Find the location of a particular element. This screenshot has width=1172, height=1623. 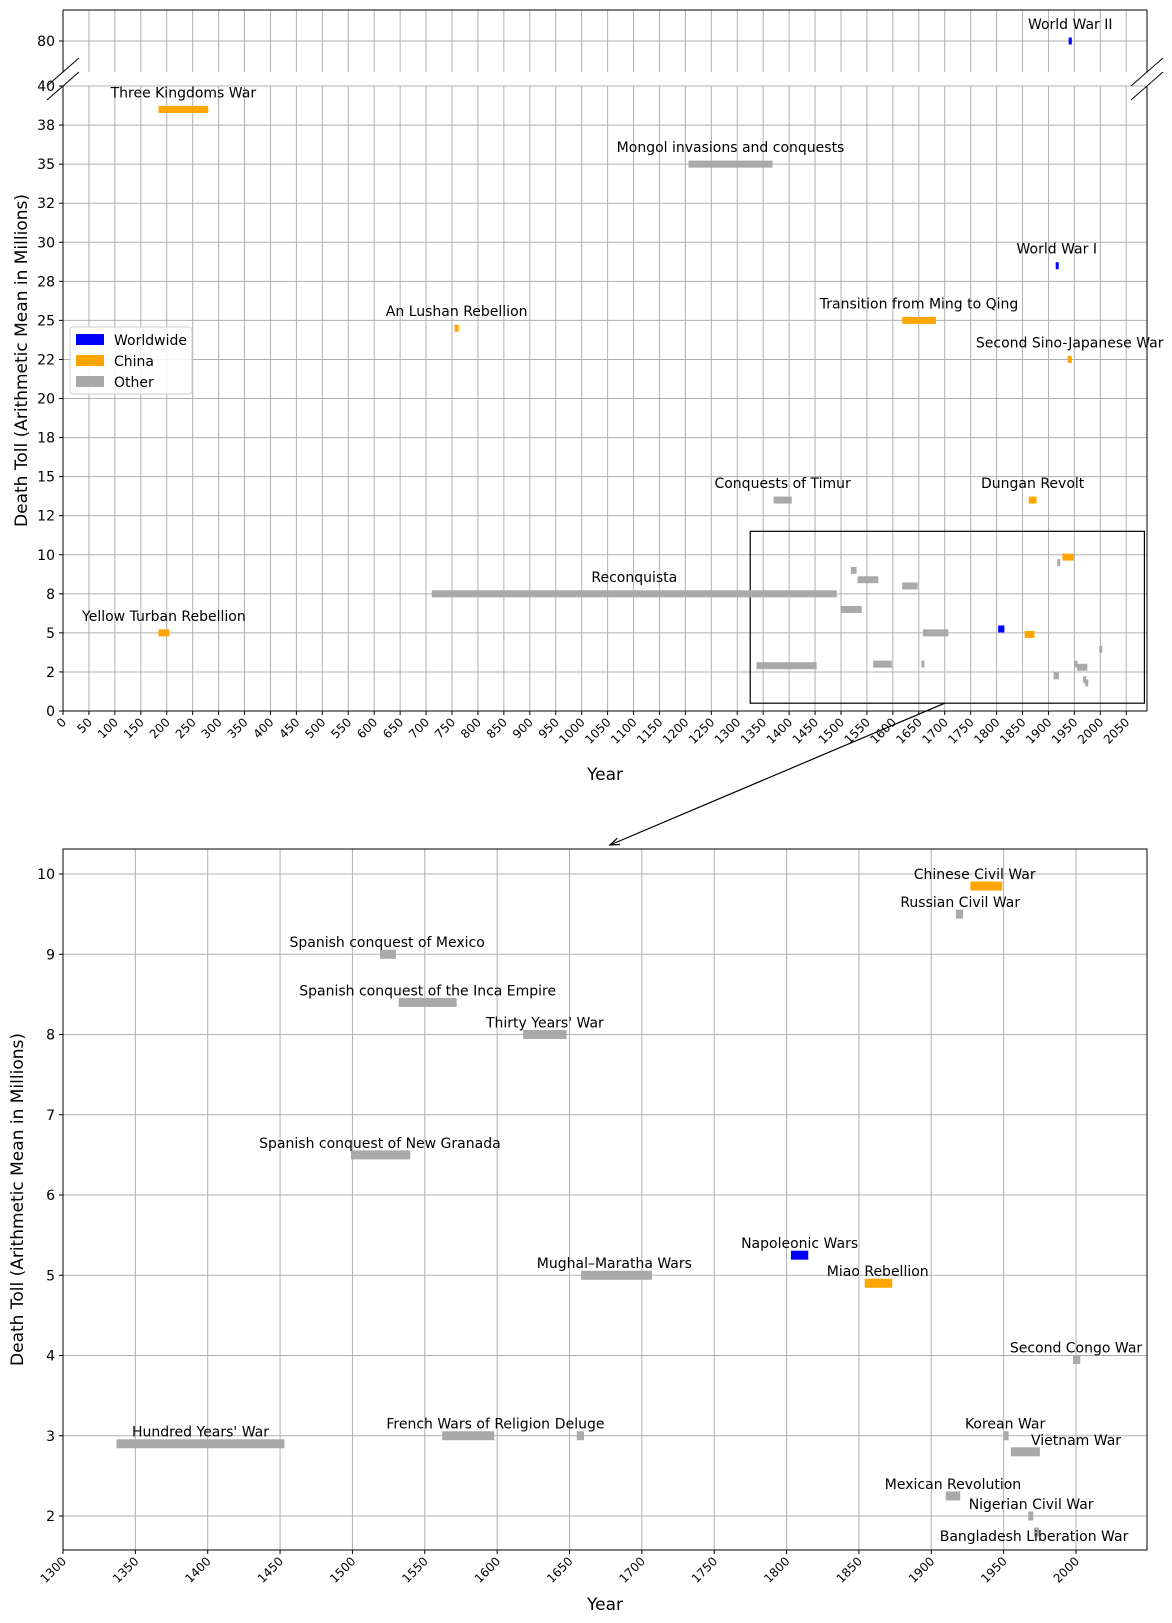

zoom-x-tick-label: 1750 is located at coordinates (704, 1569).